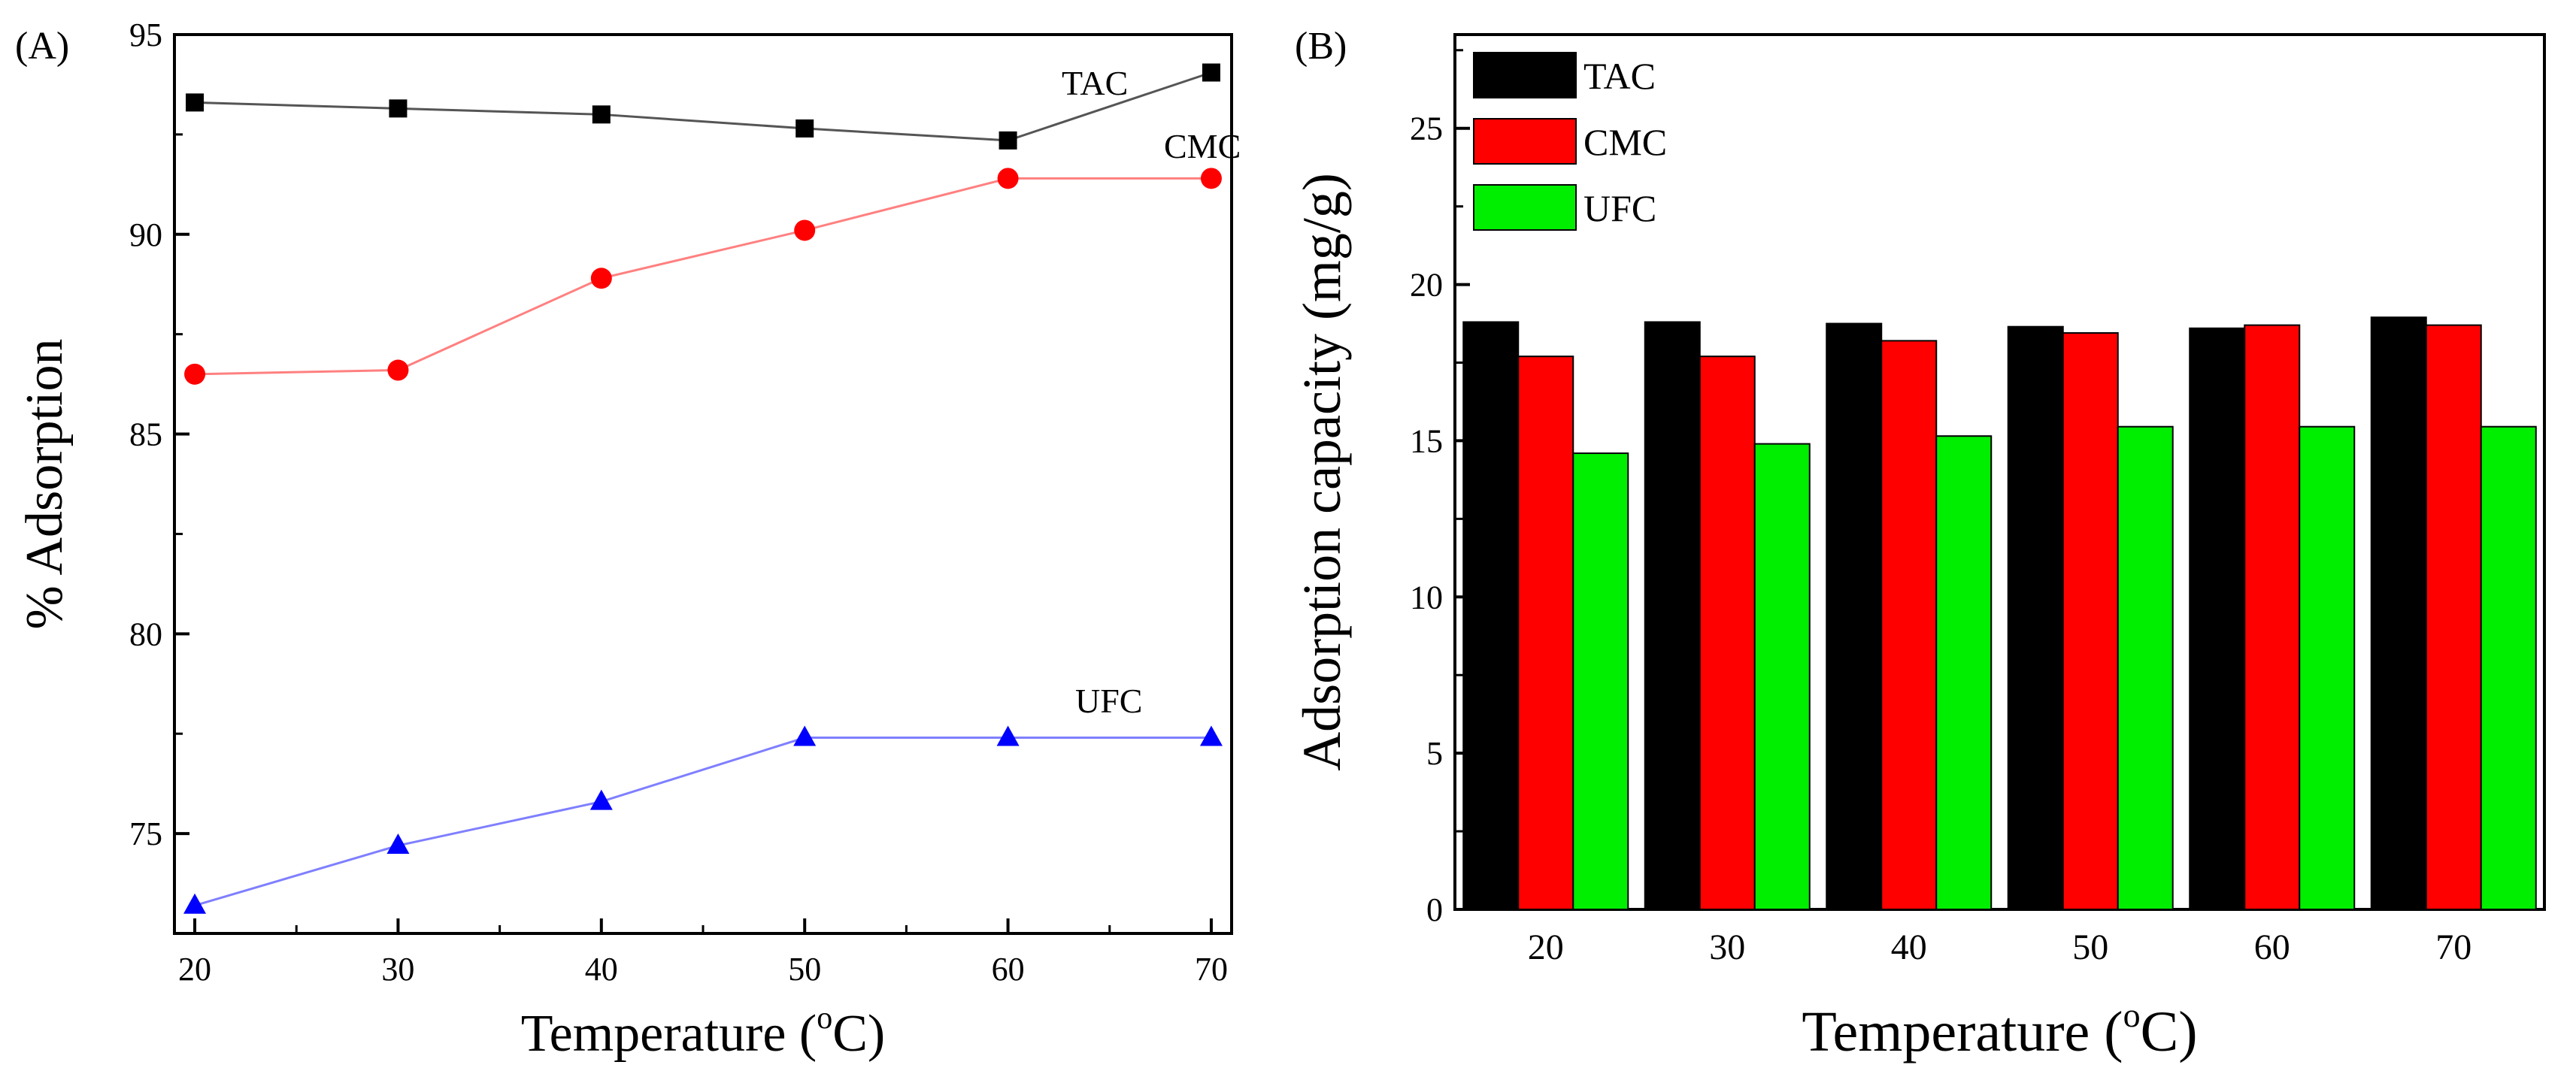 This screenshot has width=2576, height=1077. Describe the element at coordinates (145, 434) in the screenshot. I see `panel-a-y-tick-label: 85` at that location.